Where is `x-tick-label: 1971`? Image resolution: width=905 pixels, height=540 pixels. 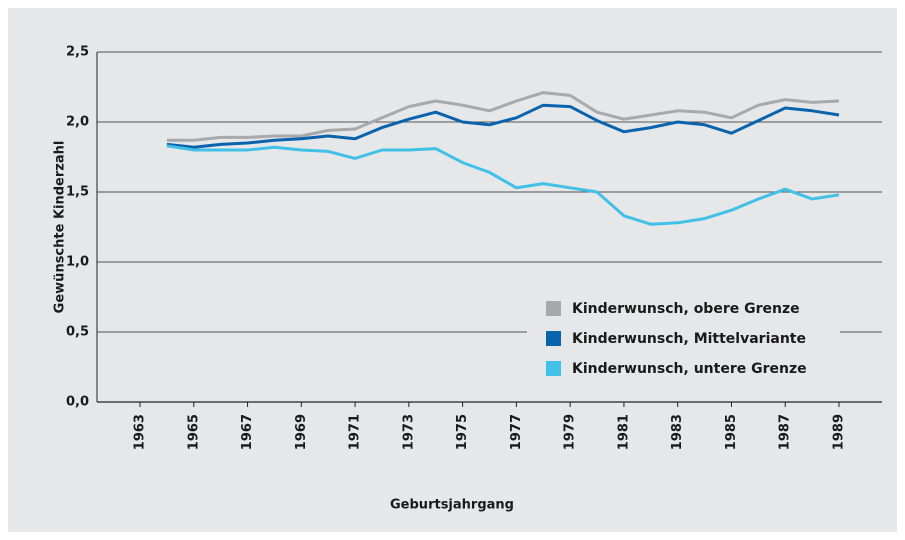 x-tick-label: 1971 is located at coordinates (355, 432).